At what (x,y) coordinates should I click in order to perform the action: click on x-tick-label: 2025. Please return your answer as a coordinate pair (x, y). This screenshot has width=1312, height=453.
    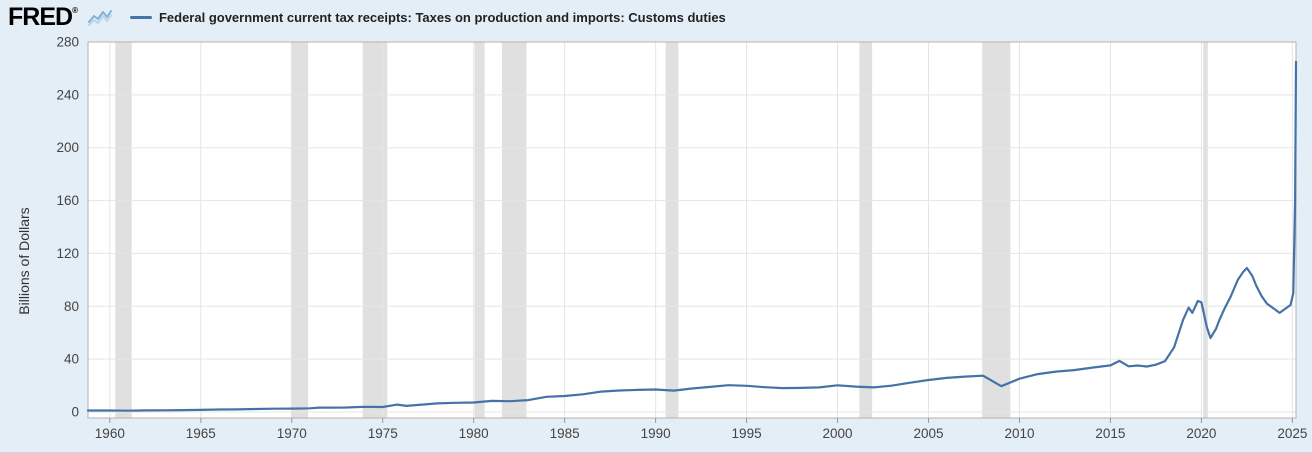
    Looking at the image, I should click on (1292, 433).